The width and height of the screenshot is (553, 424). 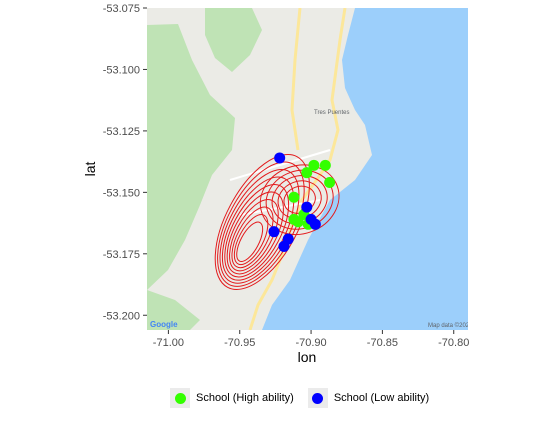 I want to click on x-tick-label: -70.95, so click(x=239, y=343).